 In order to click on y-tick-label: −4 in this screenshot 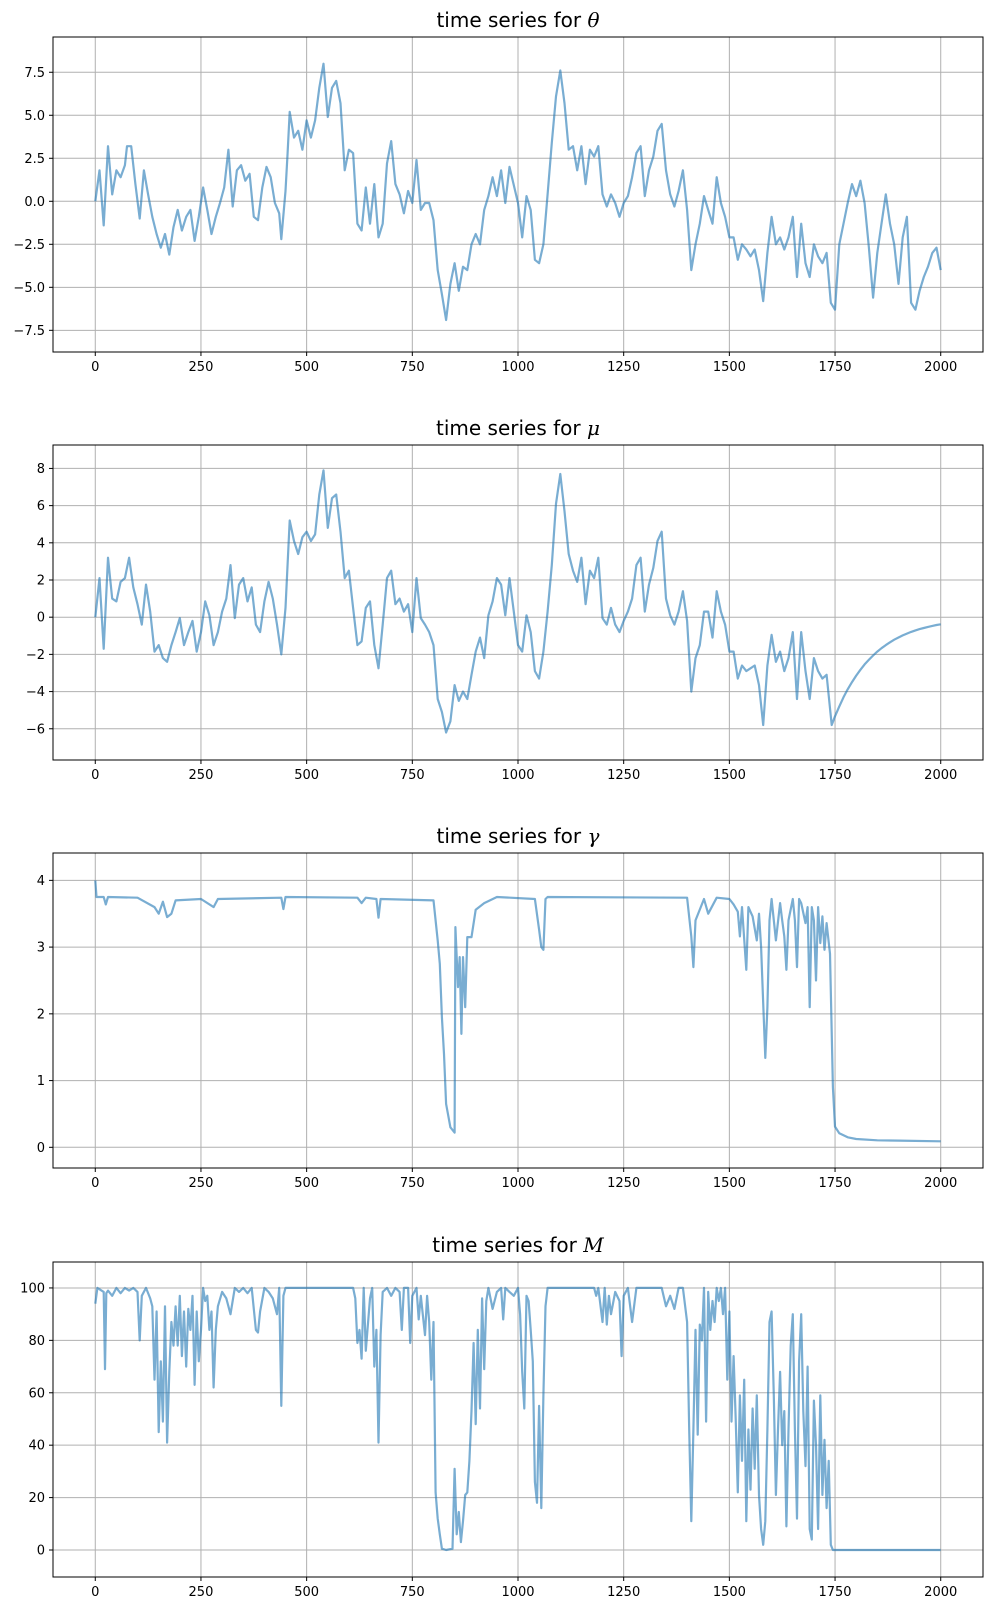, I will do `click(35, 692)`.